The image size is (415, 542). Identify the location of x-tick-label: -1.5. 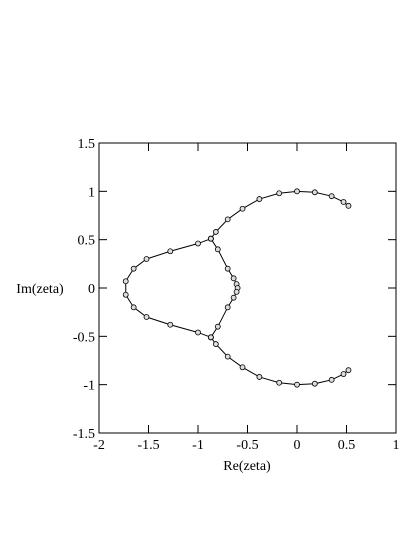
(148, 445).